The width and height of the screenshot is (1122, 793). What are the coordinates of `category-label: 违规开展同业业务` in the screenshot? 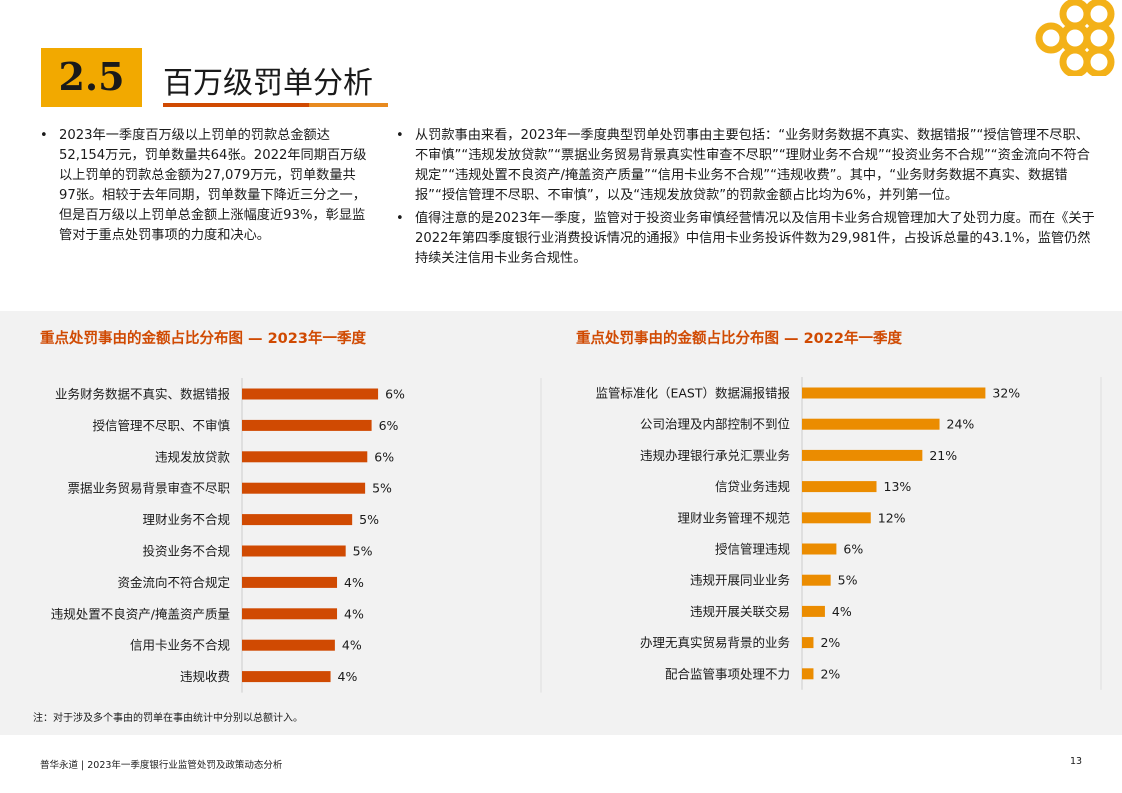 It's located at (740, 580).